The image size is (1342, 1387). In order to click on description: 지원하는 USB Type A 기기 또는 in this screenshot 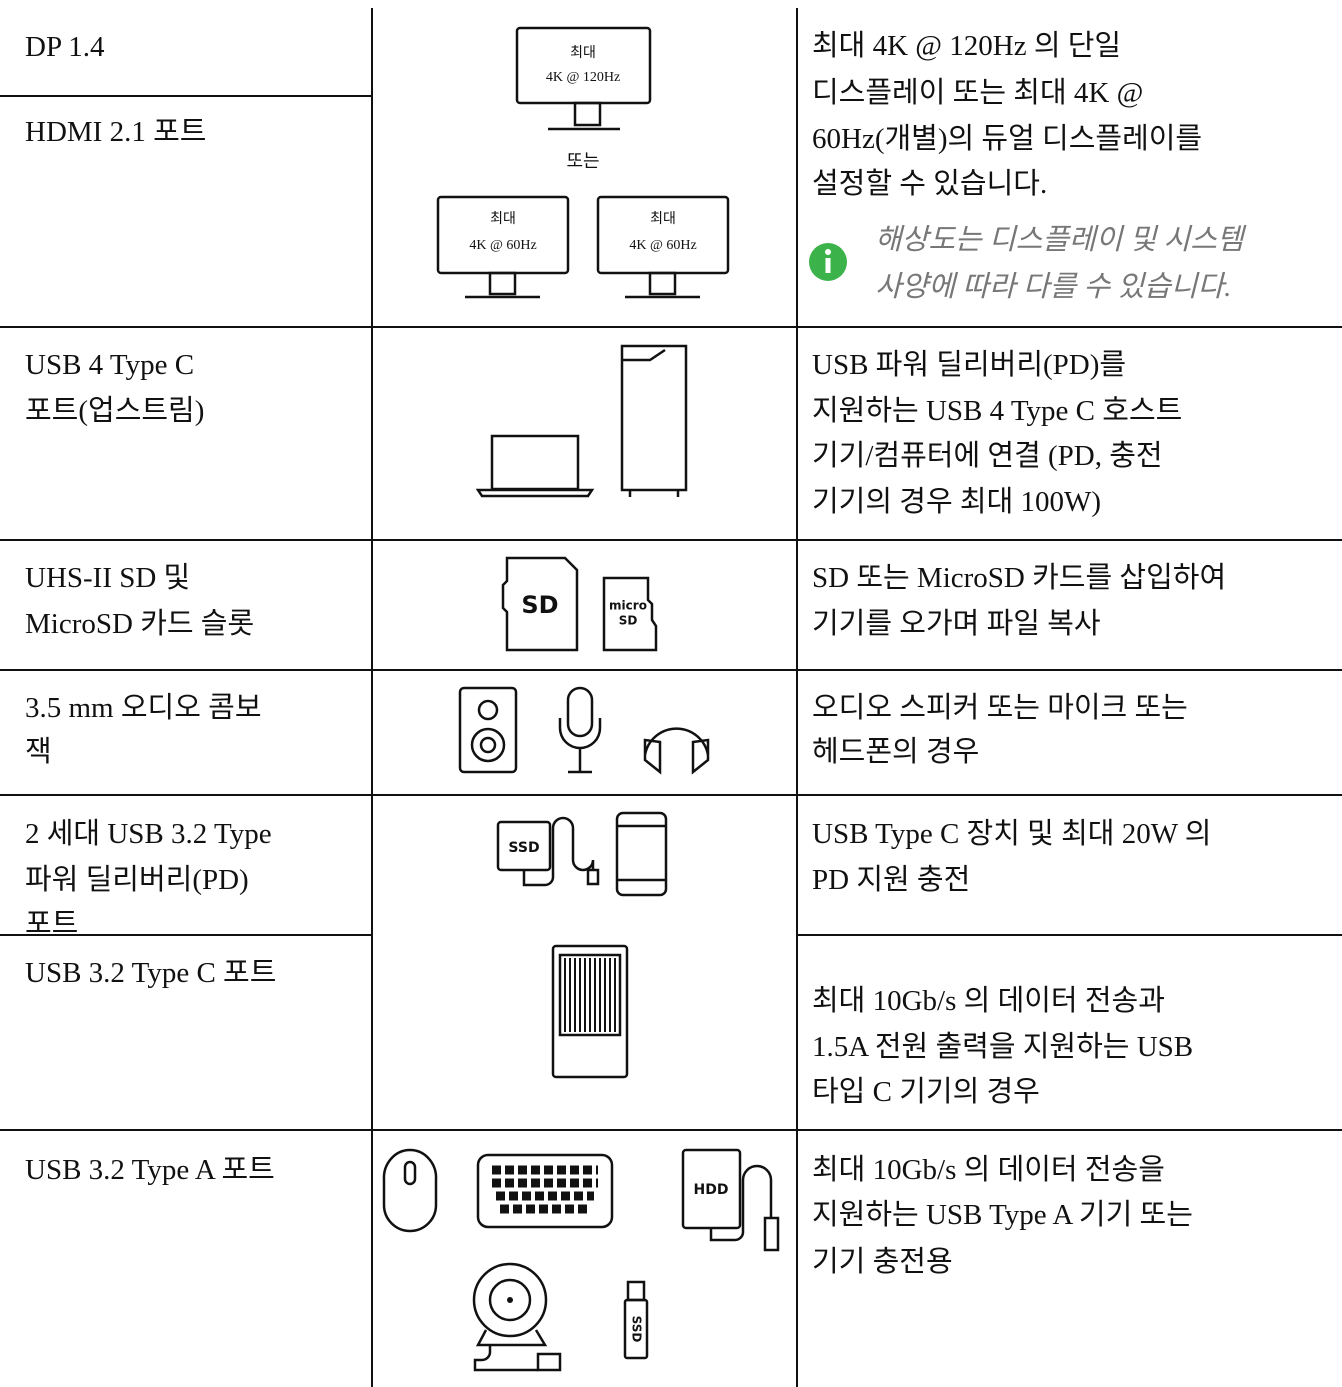, I will do `click(1002, 1215)`.